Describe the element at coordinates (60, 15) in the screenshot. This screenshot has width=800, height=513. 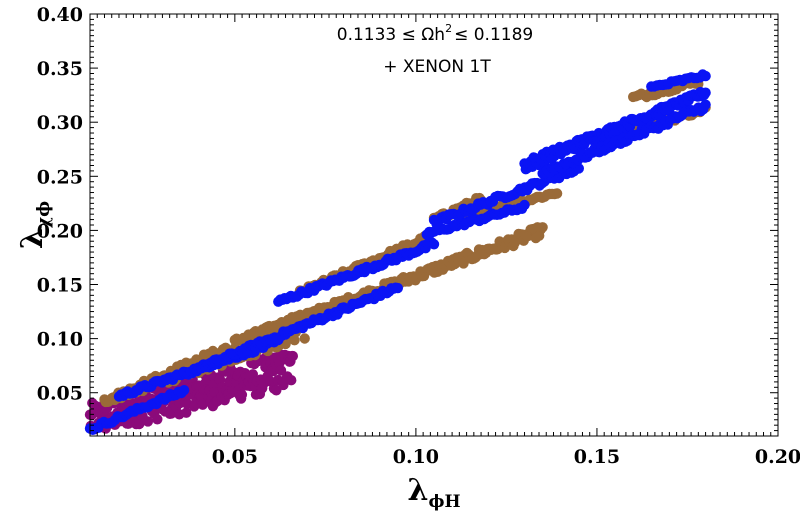
I see `y-tick-label: 0.40` at that location.